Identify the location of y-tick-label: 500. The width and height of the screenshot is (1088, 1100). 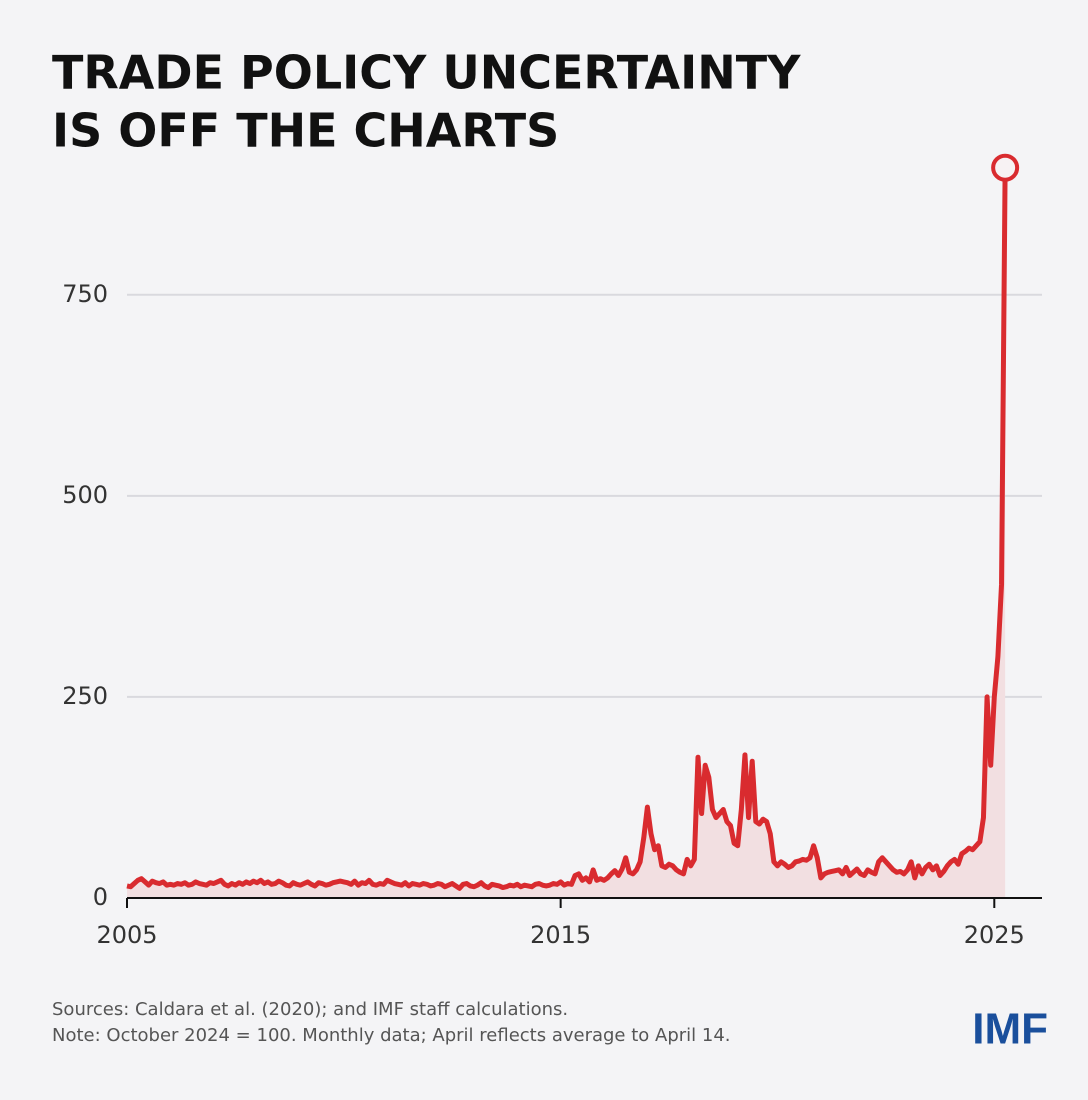
(85, 495).